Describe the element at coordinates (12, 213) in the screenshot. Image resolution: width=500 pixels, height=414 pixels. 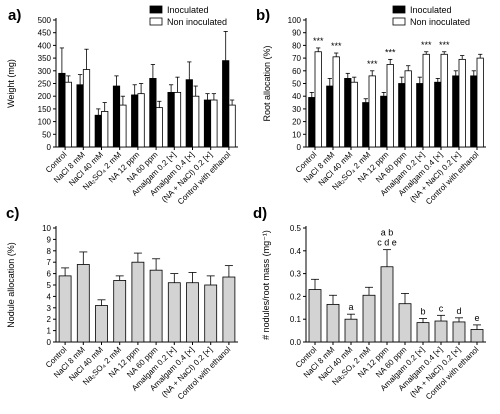
I see `panel-letter: c)` at that location.